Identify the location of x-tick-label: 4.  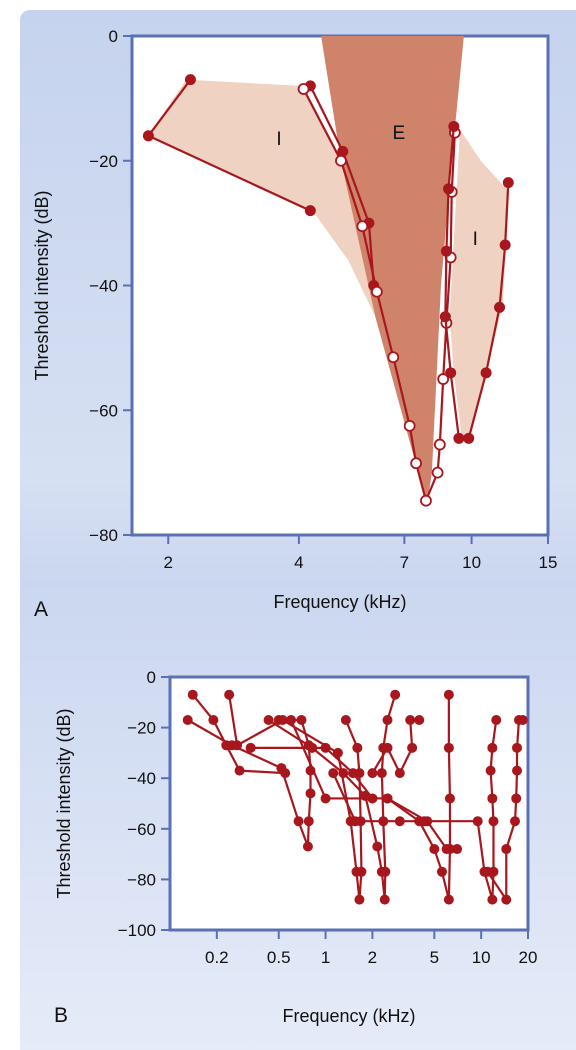
(298, 562).